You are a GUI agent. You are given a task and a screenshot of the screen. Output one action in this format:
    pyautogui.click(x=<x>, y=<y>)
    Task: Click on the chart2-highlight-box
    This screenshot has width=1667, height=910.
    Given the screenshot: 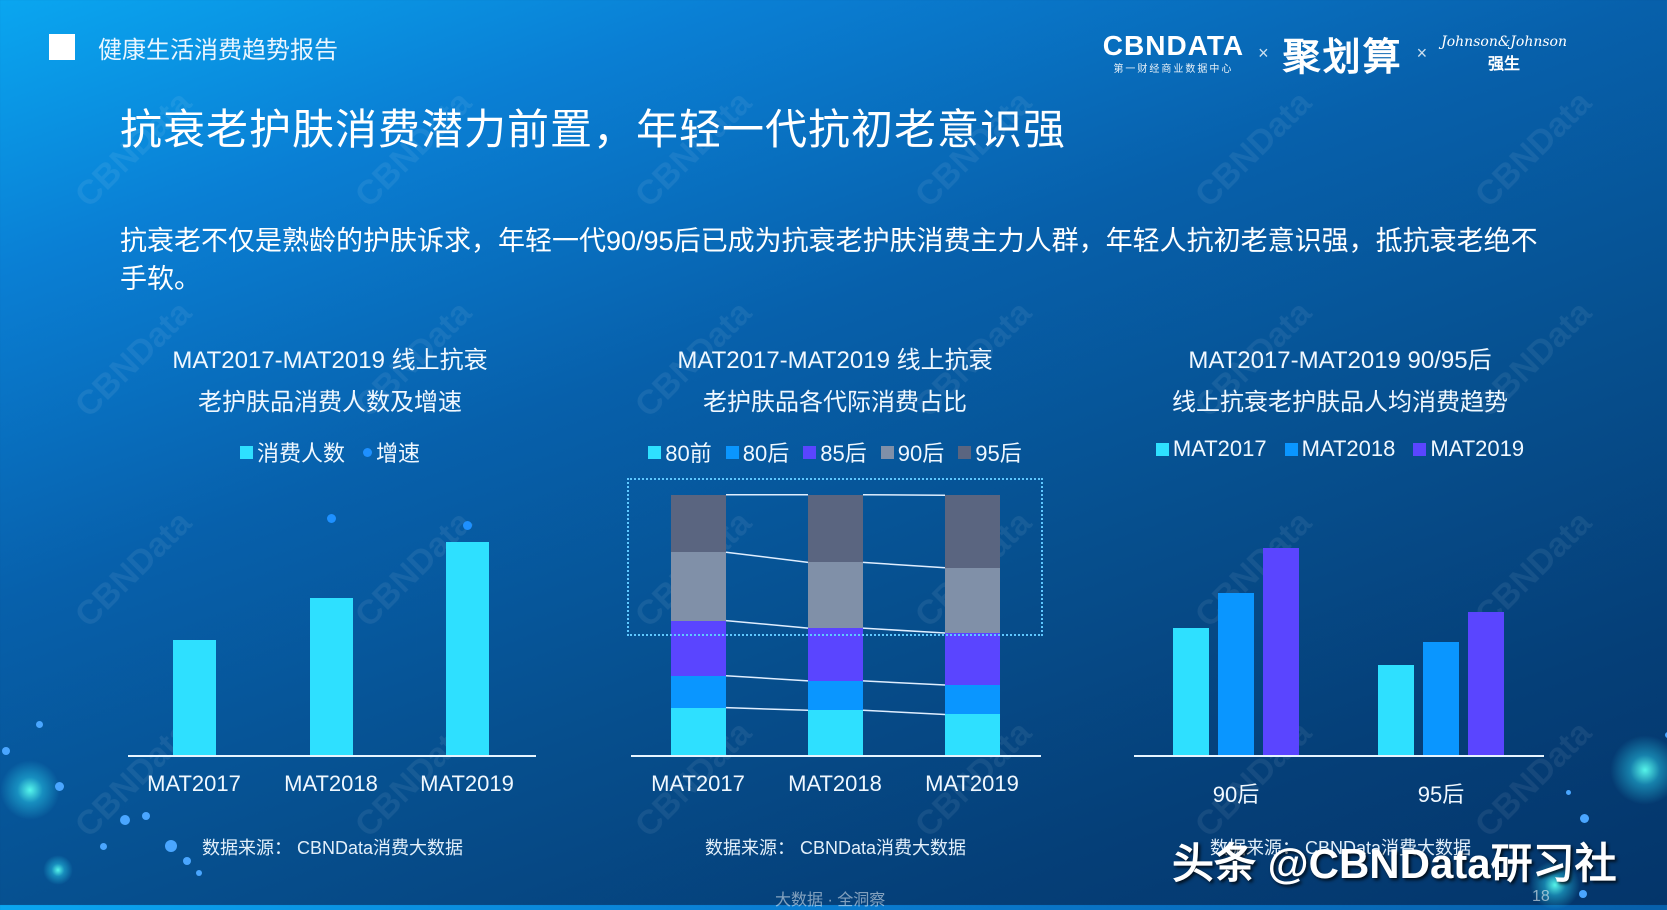 What is the action you would take?
    pyautogui.click(x=835, y=557)
    